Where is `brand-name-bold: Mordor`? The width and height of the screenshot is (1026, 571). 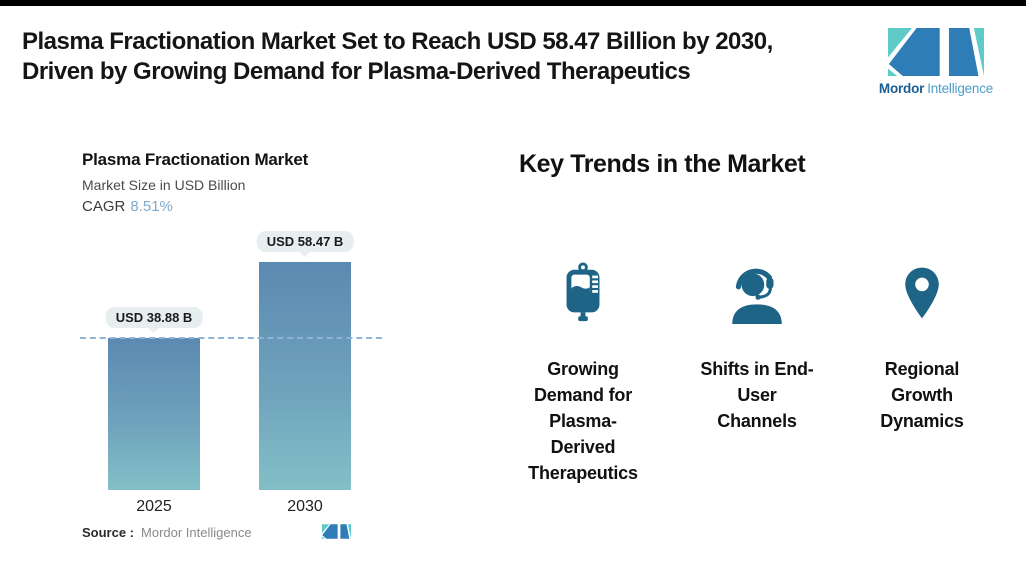 brand-name-bold: Mordor is located at coordinates (901, 88).